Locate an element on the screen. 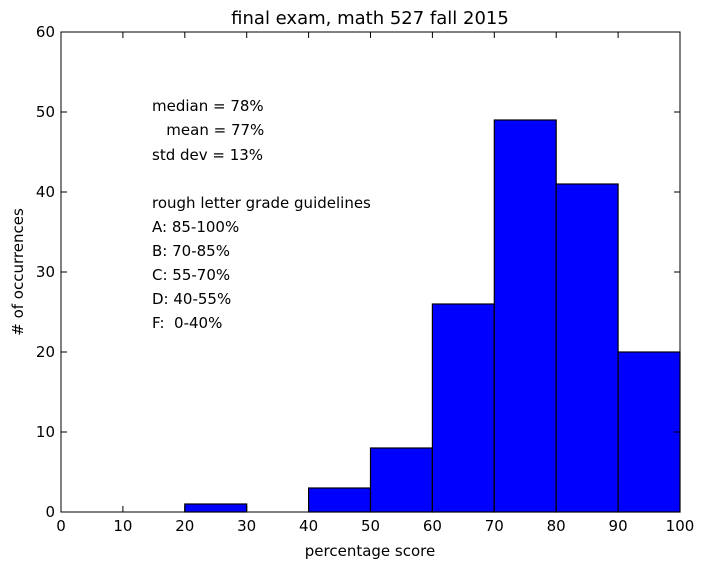 This screenshot has width=704, height=570. x-tick-label-10: 10 is located at coordinates (122, 526).